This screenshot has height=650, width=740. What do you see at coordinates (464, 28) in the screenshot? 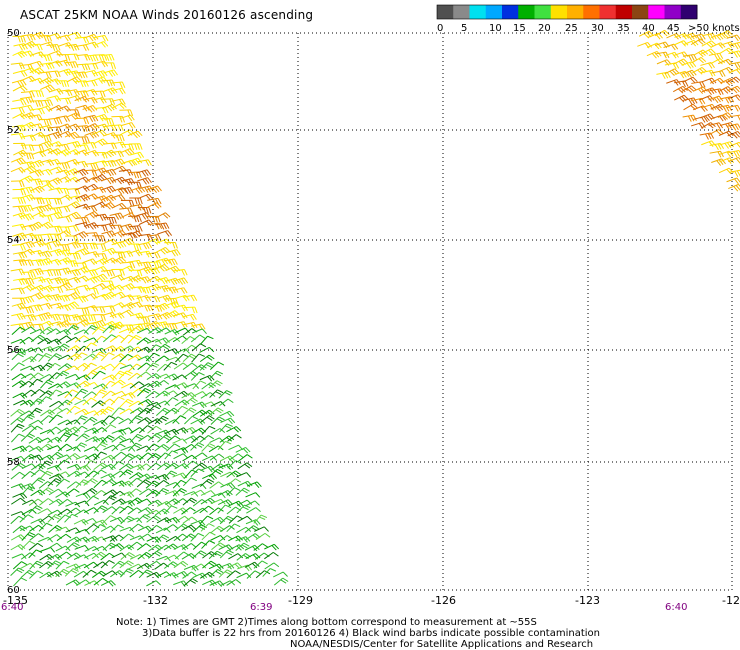
I see `scale-label: 5` at bounding box center [464, 28].